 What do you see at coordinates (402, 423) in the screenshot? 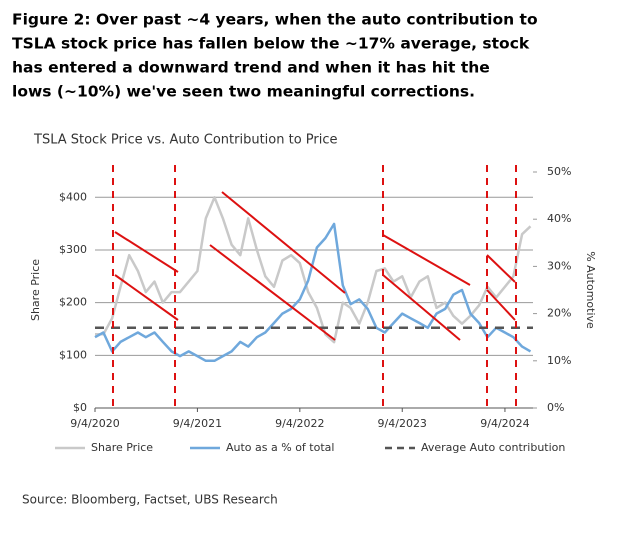
I see `x-tick-label: 9/4/2023` at bounding box center [402, 423].